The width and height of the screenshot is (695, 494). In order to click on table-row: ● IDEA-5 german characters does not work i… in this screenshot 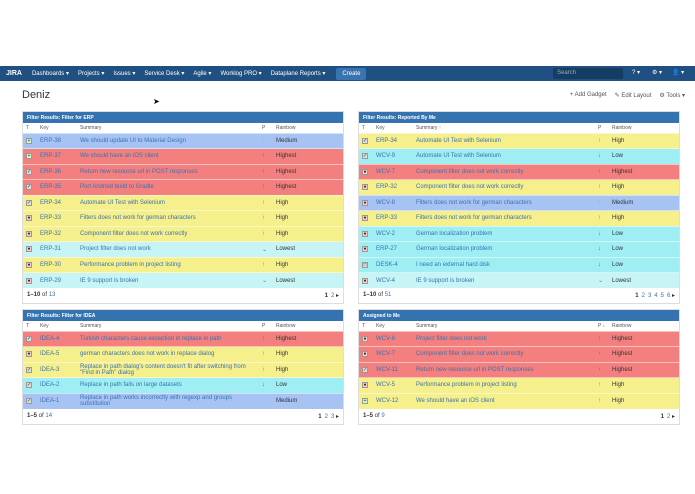, I will do `click(183, 354)`.